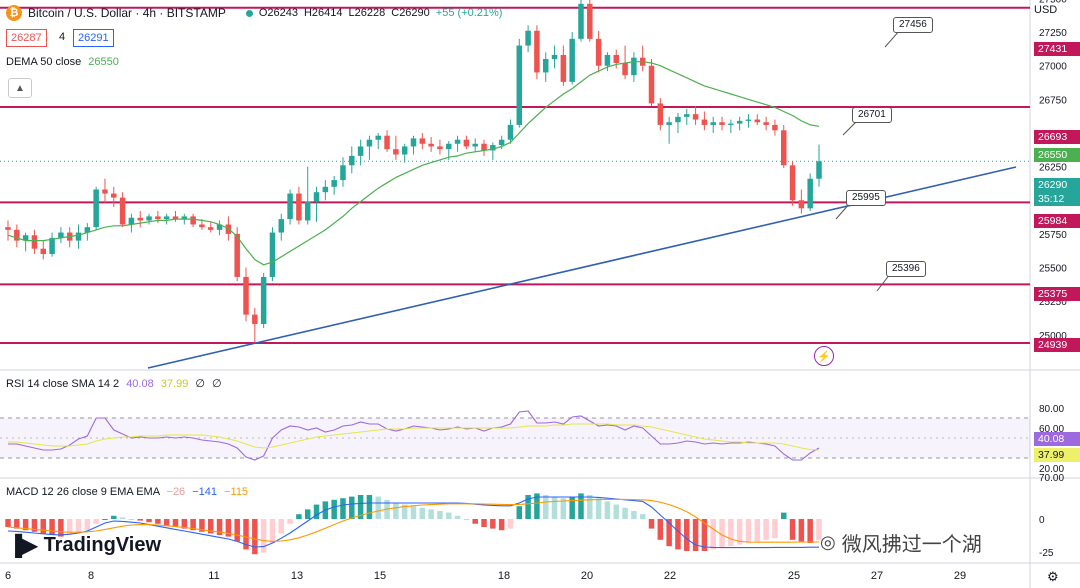 Image resolution: width=1080 pixels, height=588 pixels. Describe the element at coordinates (906, 269) in the screenshot. I see `callout-25396: 25396` at that location.